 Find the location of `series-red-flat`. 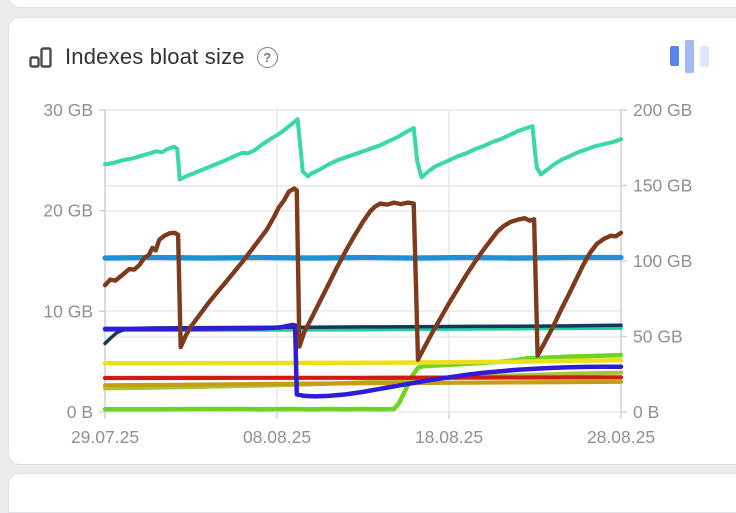

series-red-flat is located at coordinates (363, 378).